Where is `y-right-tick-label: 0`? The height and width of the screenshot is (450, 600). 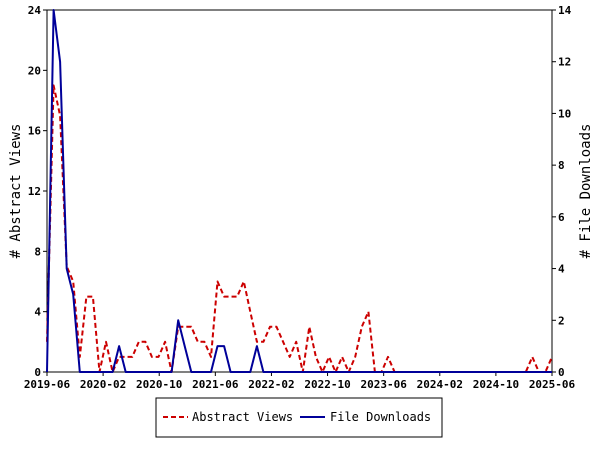
y-right-tick-label: 0 is located at coordinates (561, 372).